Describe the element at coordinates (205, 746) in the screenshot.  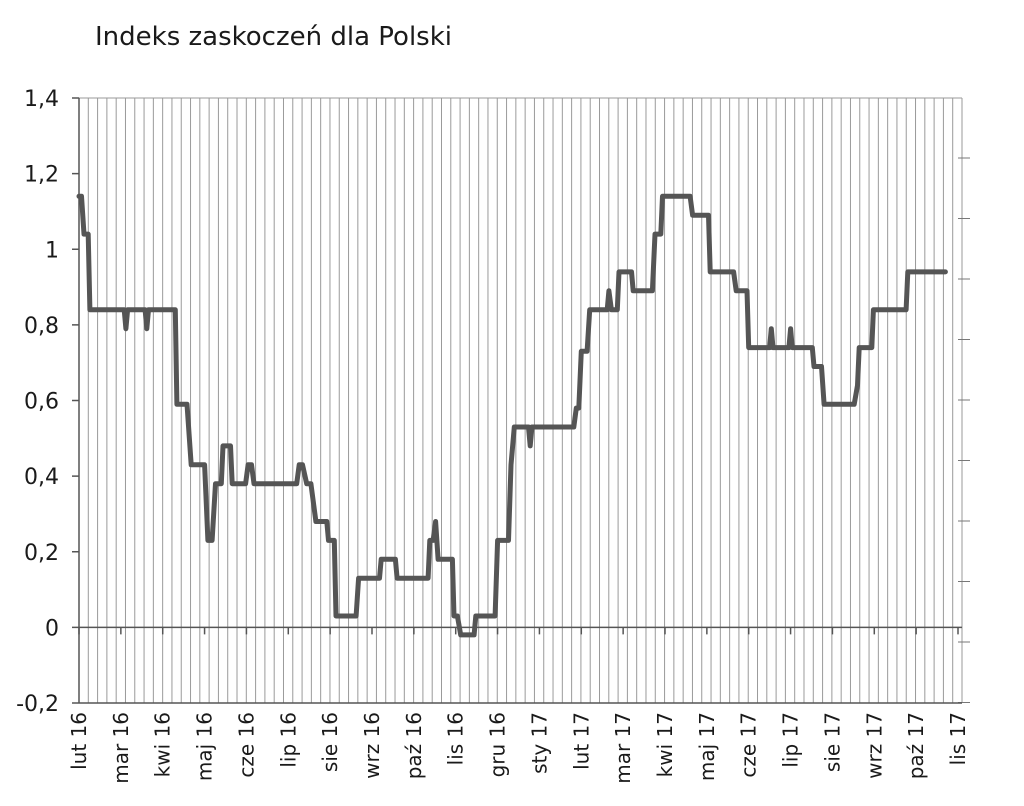
I see `x-tick-label: maj 16` at that location.